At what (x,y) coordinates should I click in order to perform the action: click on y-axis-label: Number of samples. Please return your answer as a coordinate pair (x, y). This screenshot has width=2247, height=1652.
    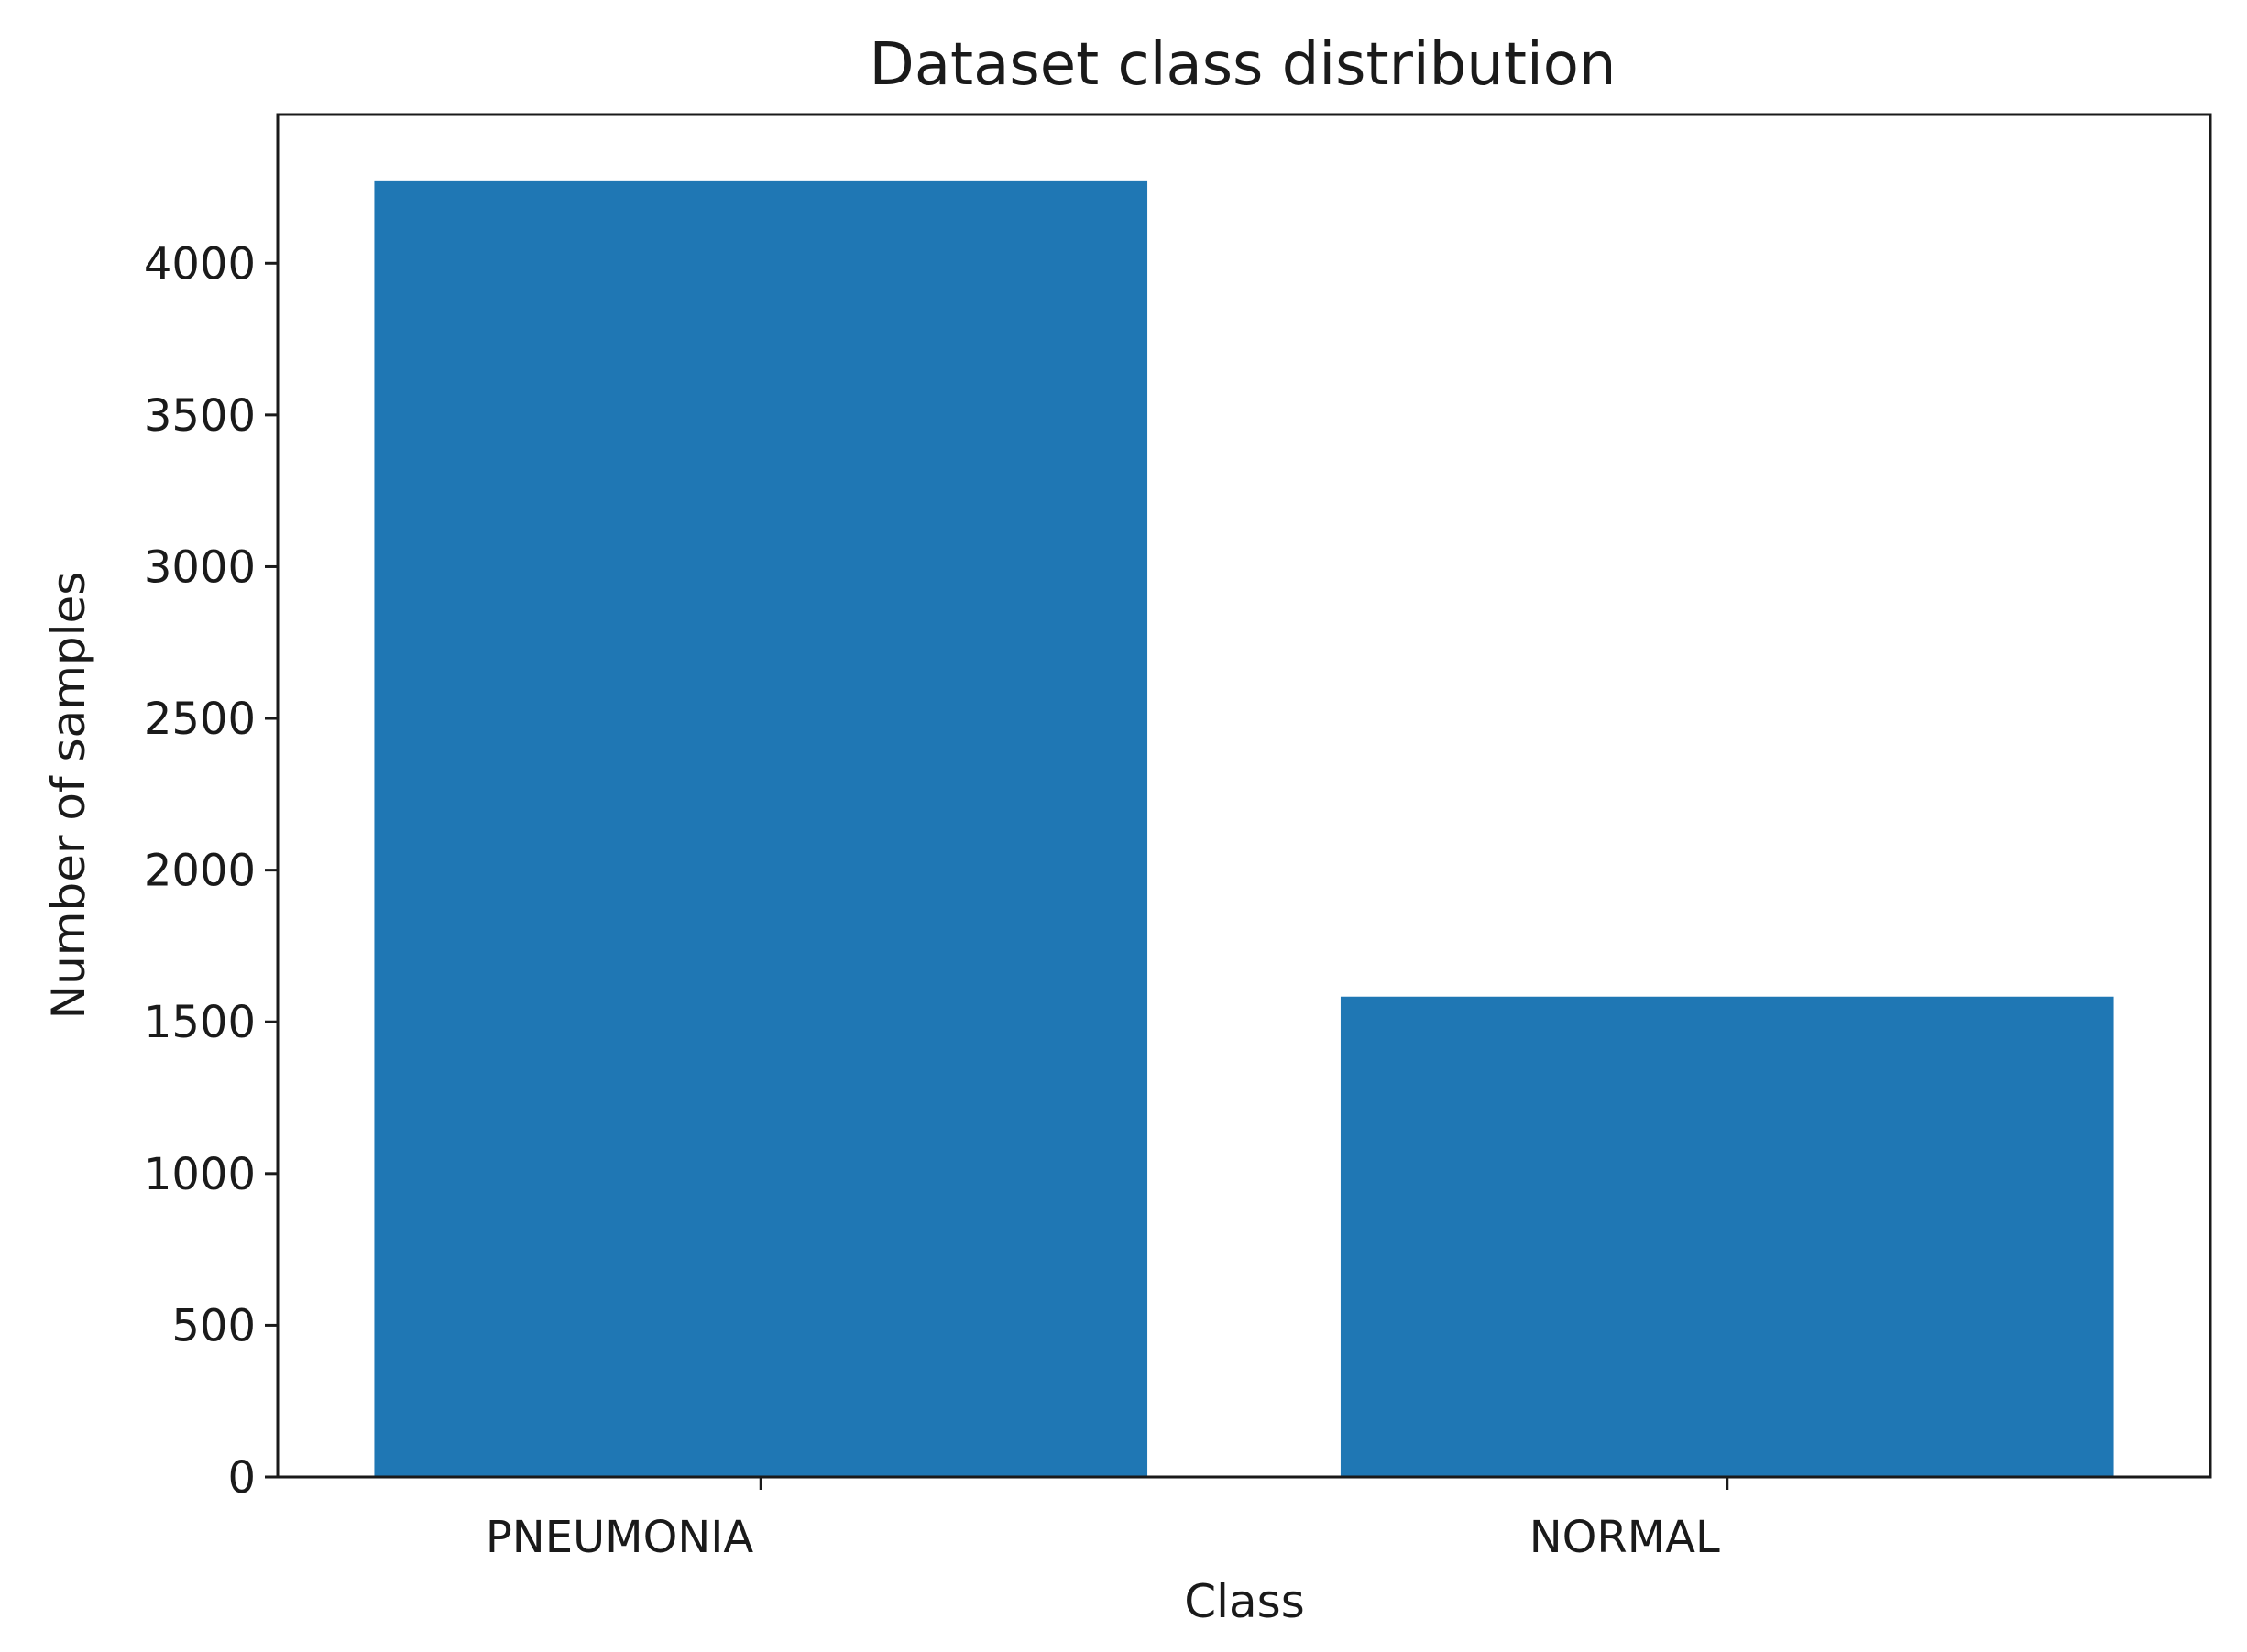
    Looking at the image, I should click on (68, 796).